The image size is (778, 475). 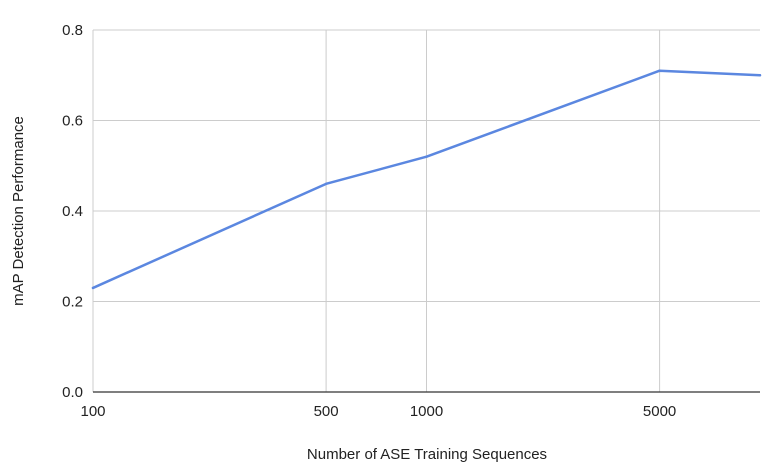 What do you see at coordinates (659, 411) in the screenshot?
I see `x-tick-label: 5000` at bounding box center [659, 411].